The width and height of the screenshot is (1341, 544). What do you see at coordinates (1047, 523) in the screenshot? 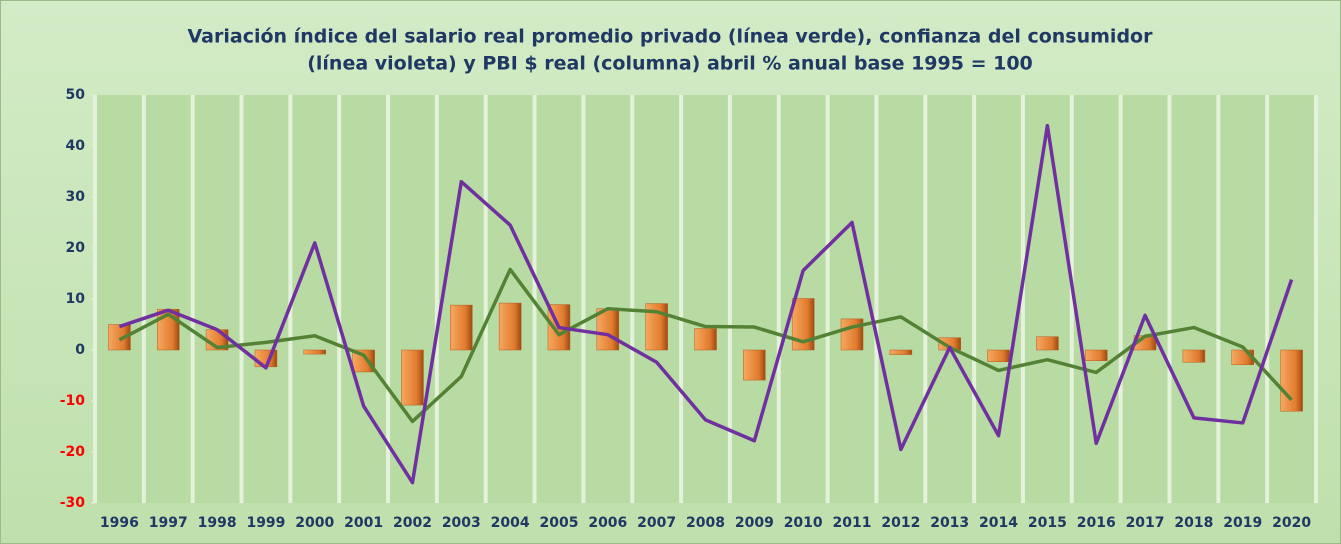
I see `x-tick-label: 2015` at bounding box center [1047, 523].